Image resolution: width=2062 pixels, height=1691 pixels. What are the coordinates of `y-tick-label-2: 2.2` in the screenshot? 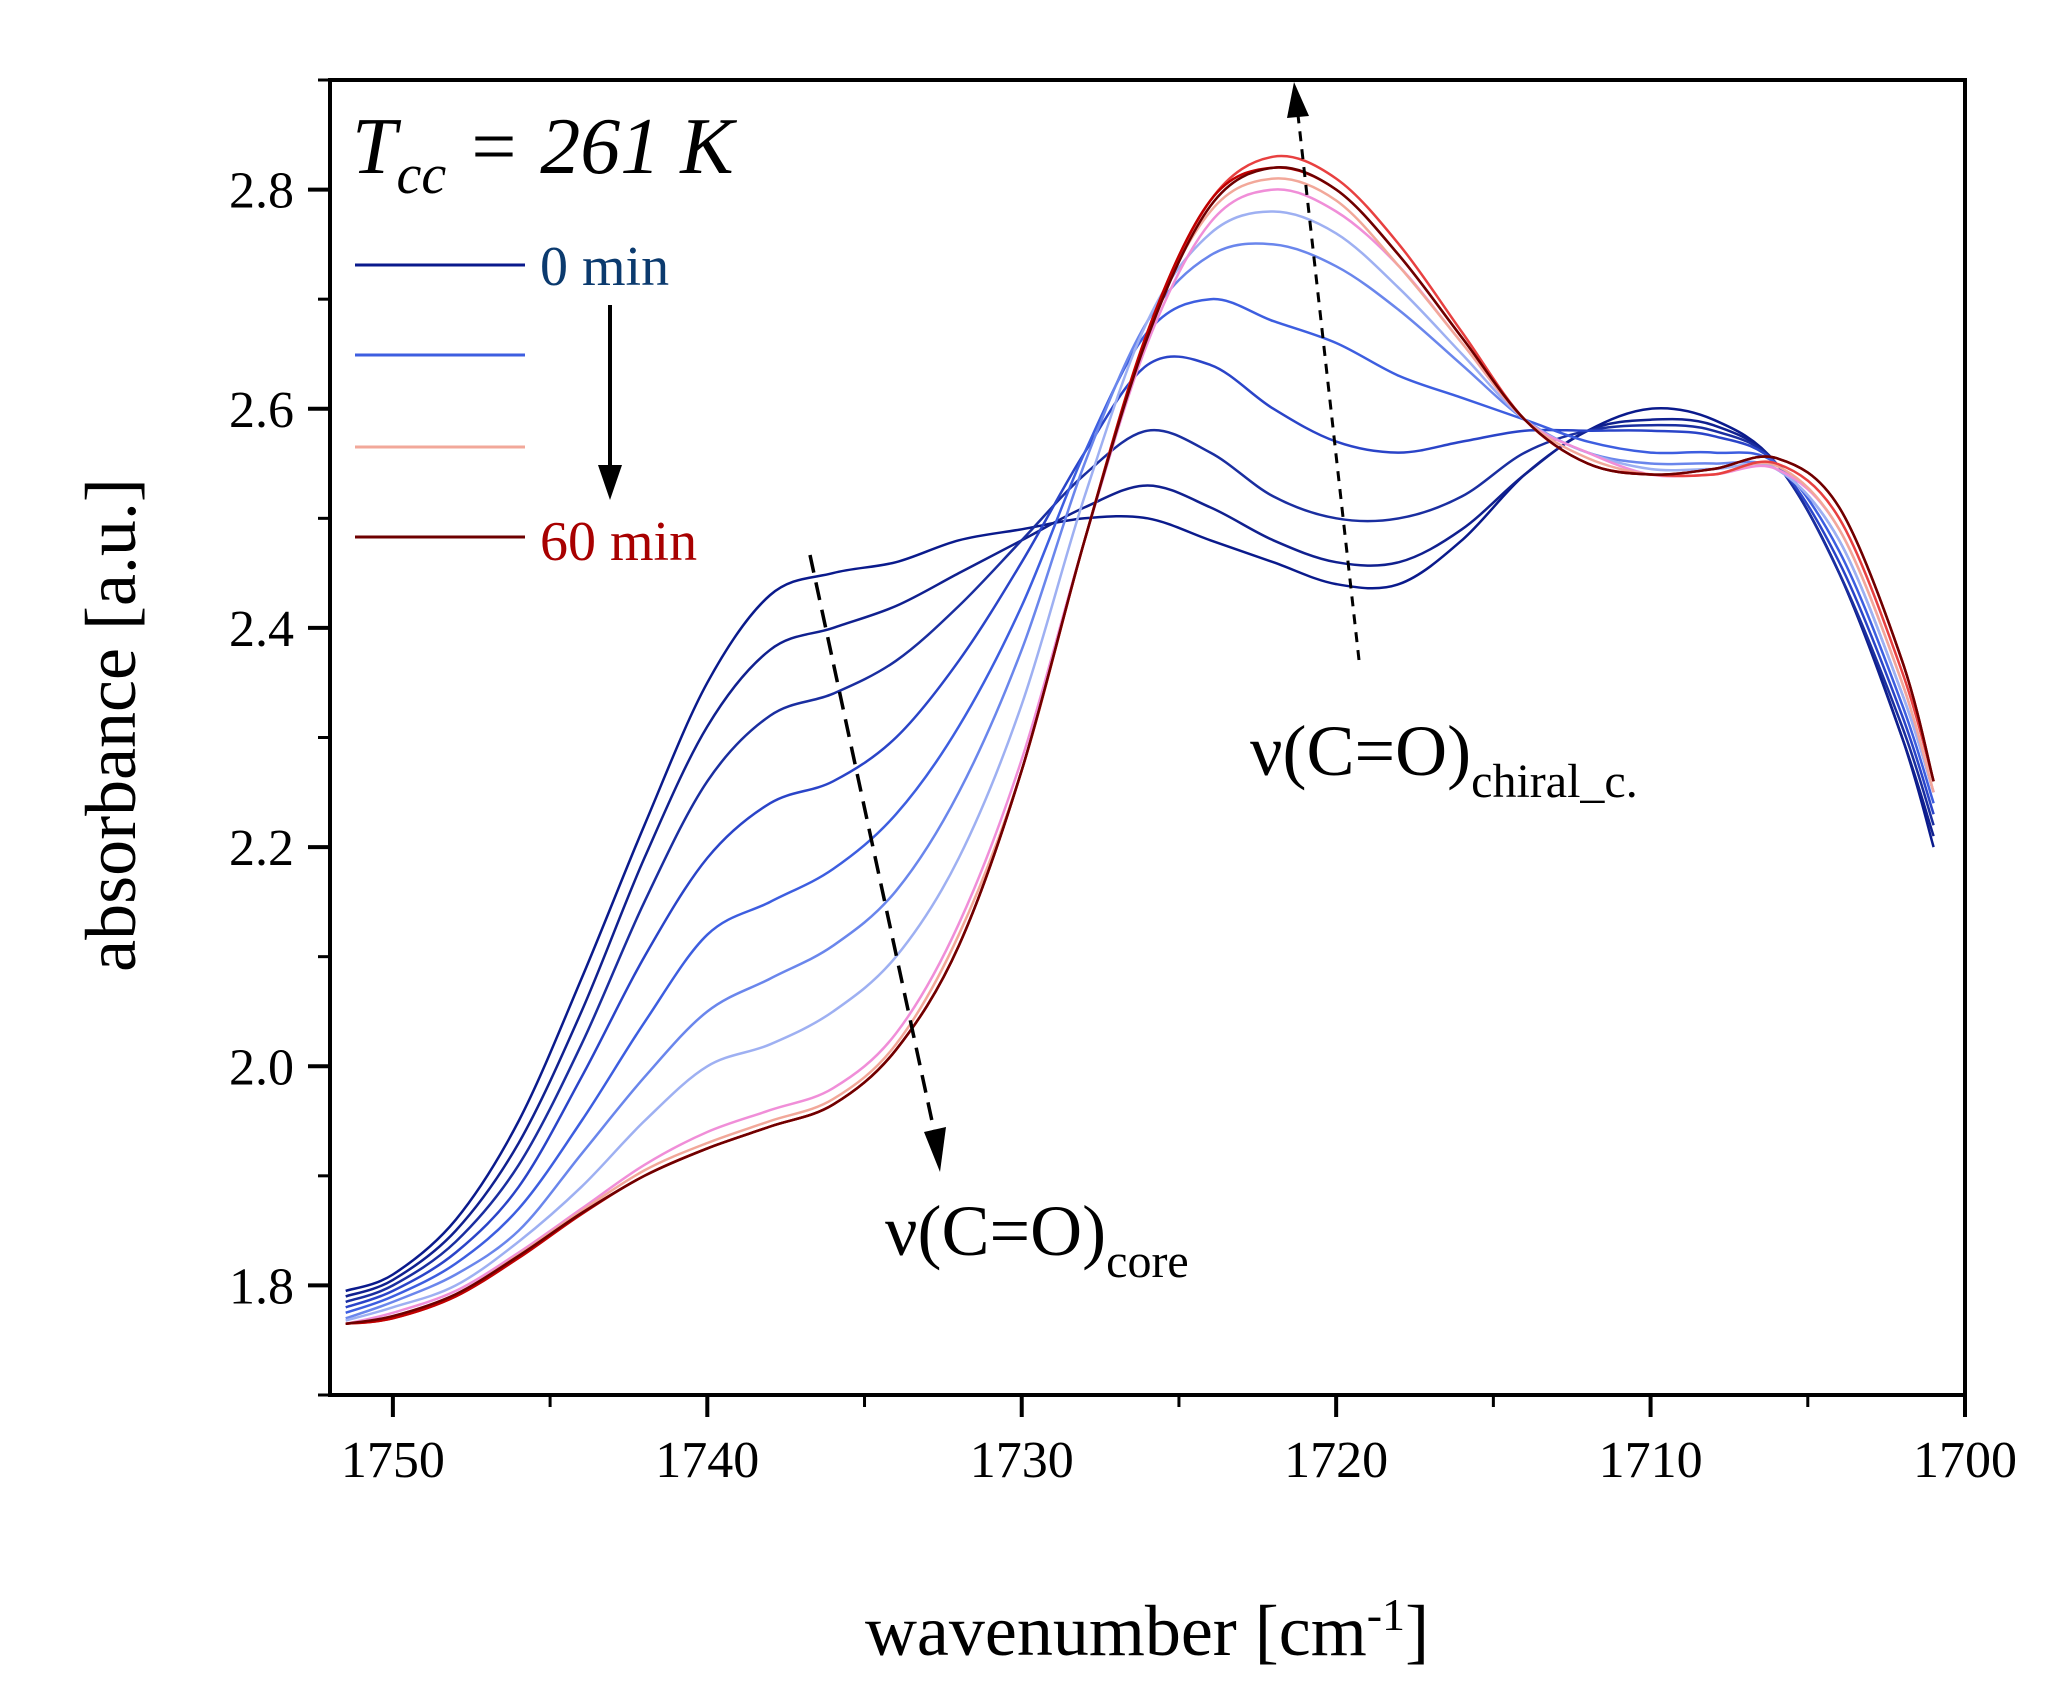 It's located at (261, 848).